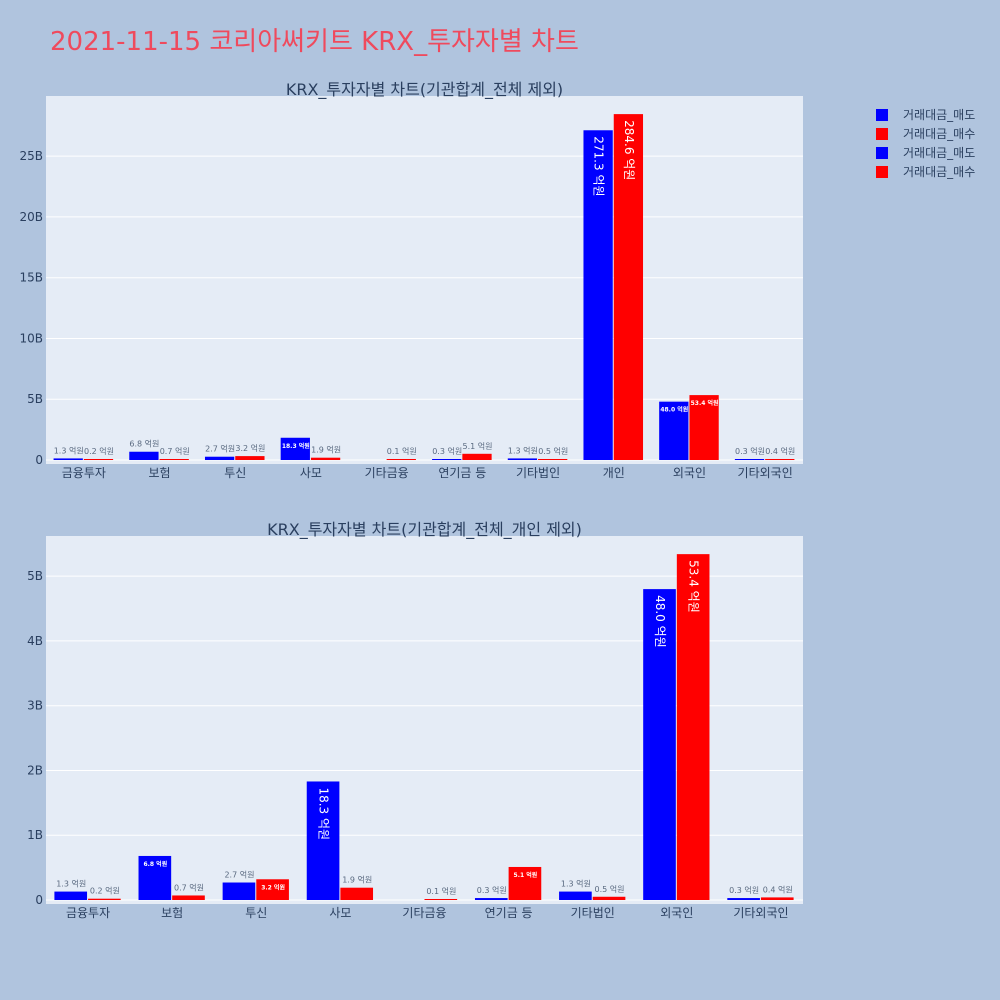  Describe the element at coordinates (629, 150) in the screenshot. I see `bar-label: 284.6 억원` at that location.